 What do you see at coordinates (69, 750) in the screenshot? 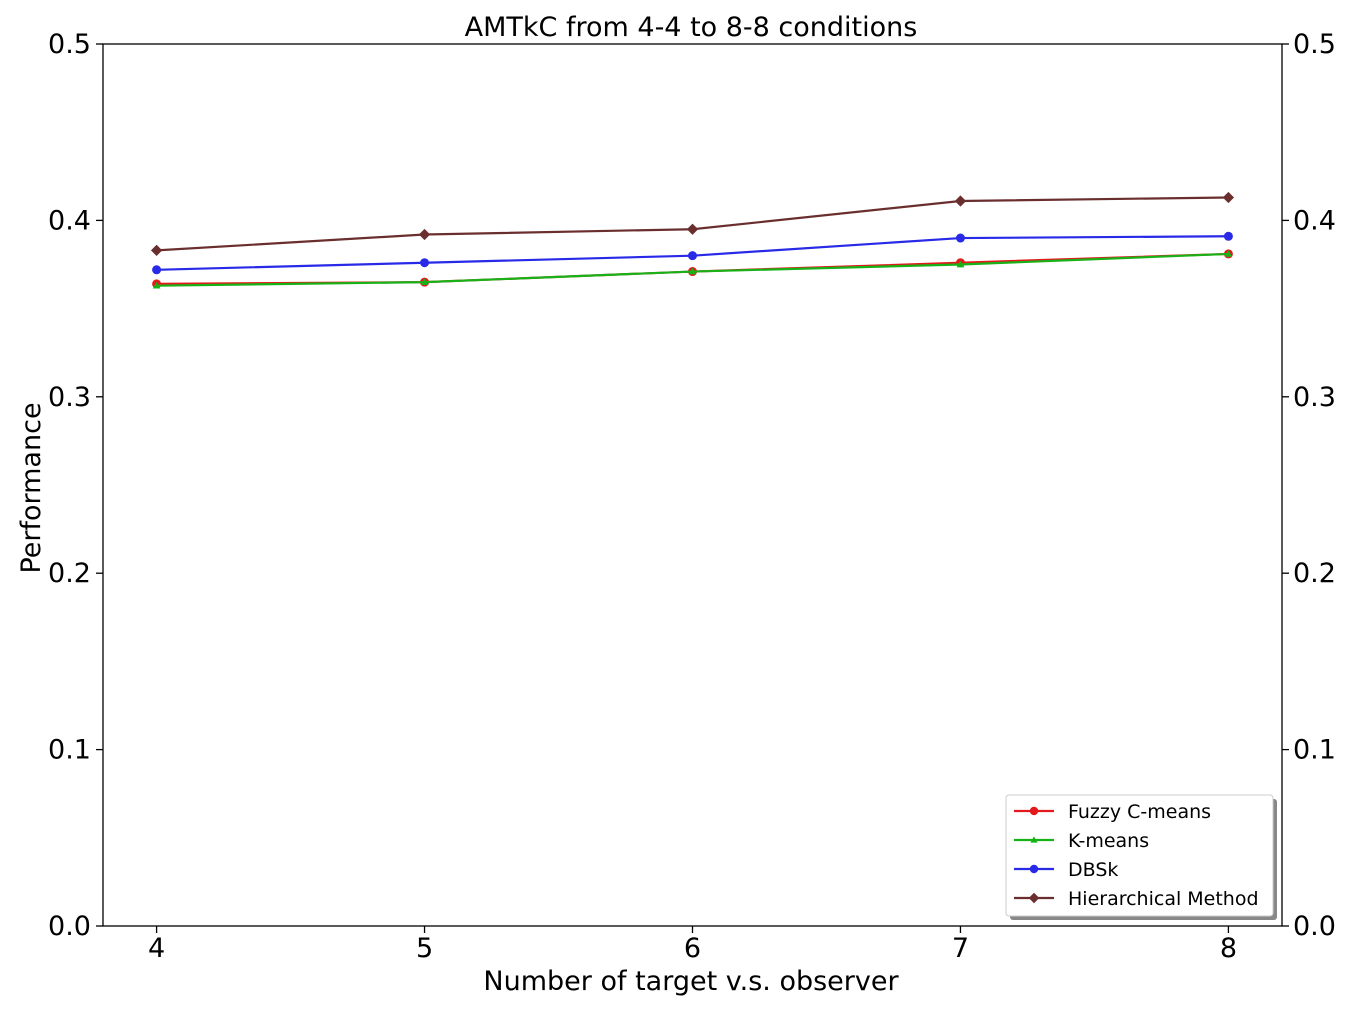
I see `y-tick-label: 0.1` at bounding box center [69, 750].